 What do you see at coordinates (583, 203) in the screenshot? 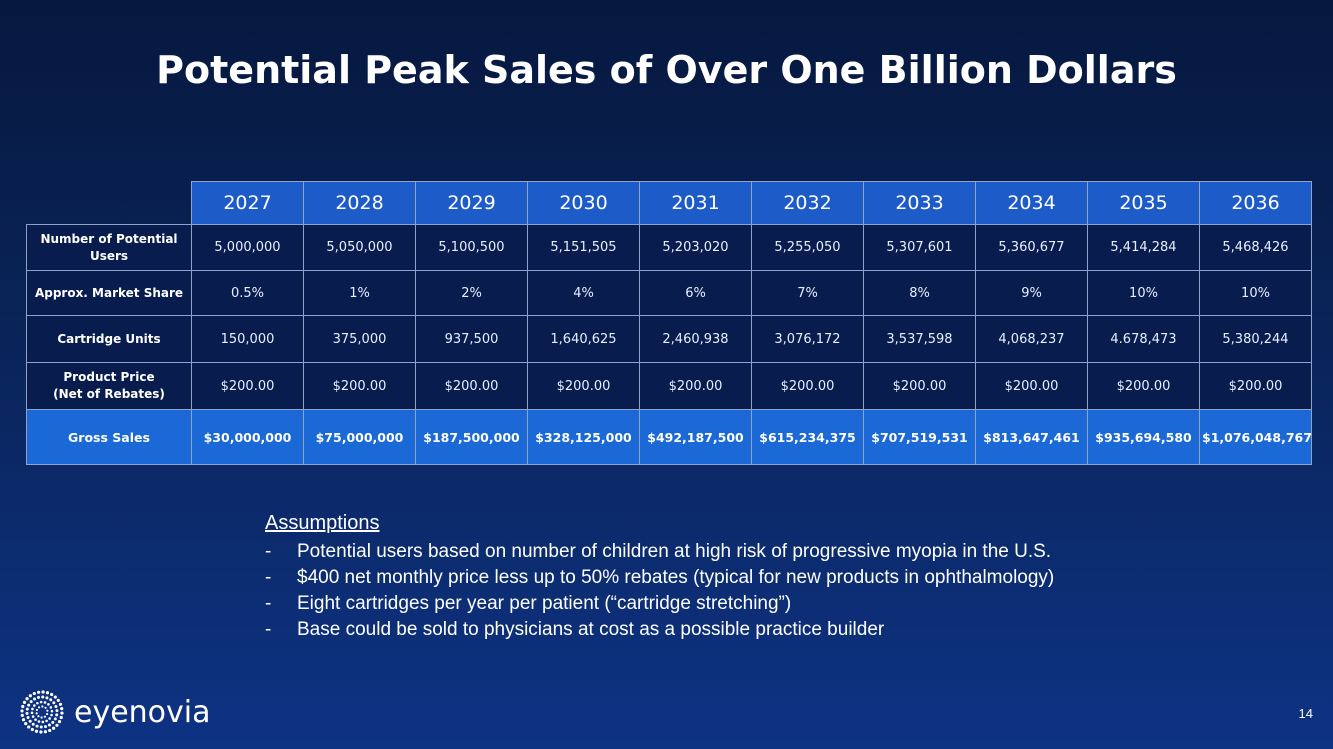
I see `year-header: 2030` at bounding box center [583, 203].